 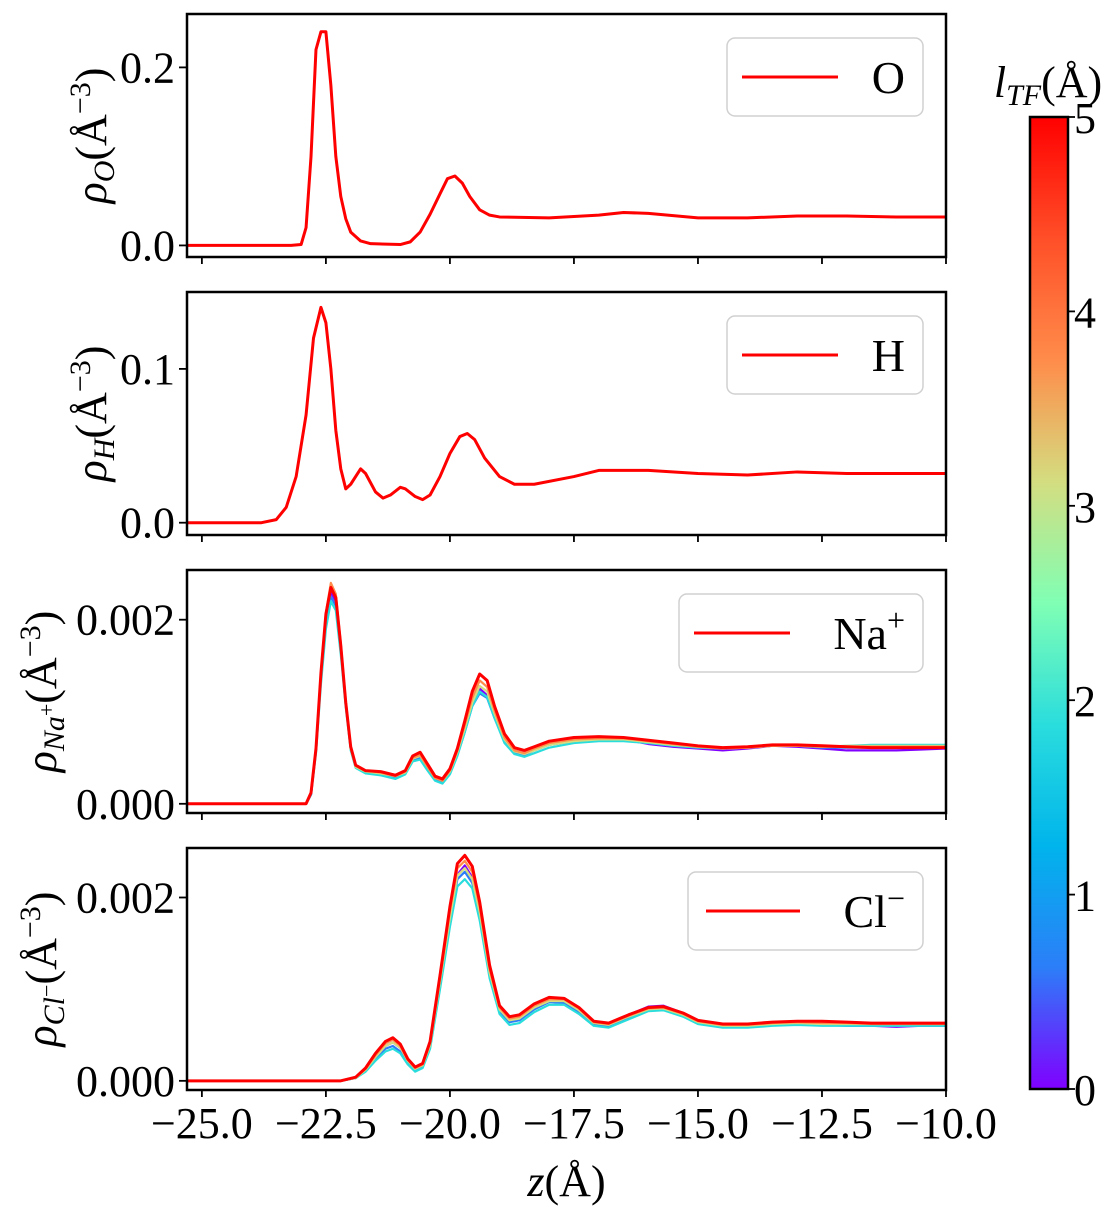 What do you see at coordinates (92, 137) in the screenshot?
I see `y-axis-label: ρO(Å−3)` at bounding box center [92, 137].